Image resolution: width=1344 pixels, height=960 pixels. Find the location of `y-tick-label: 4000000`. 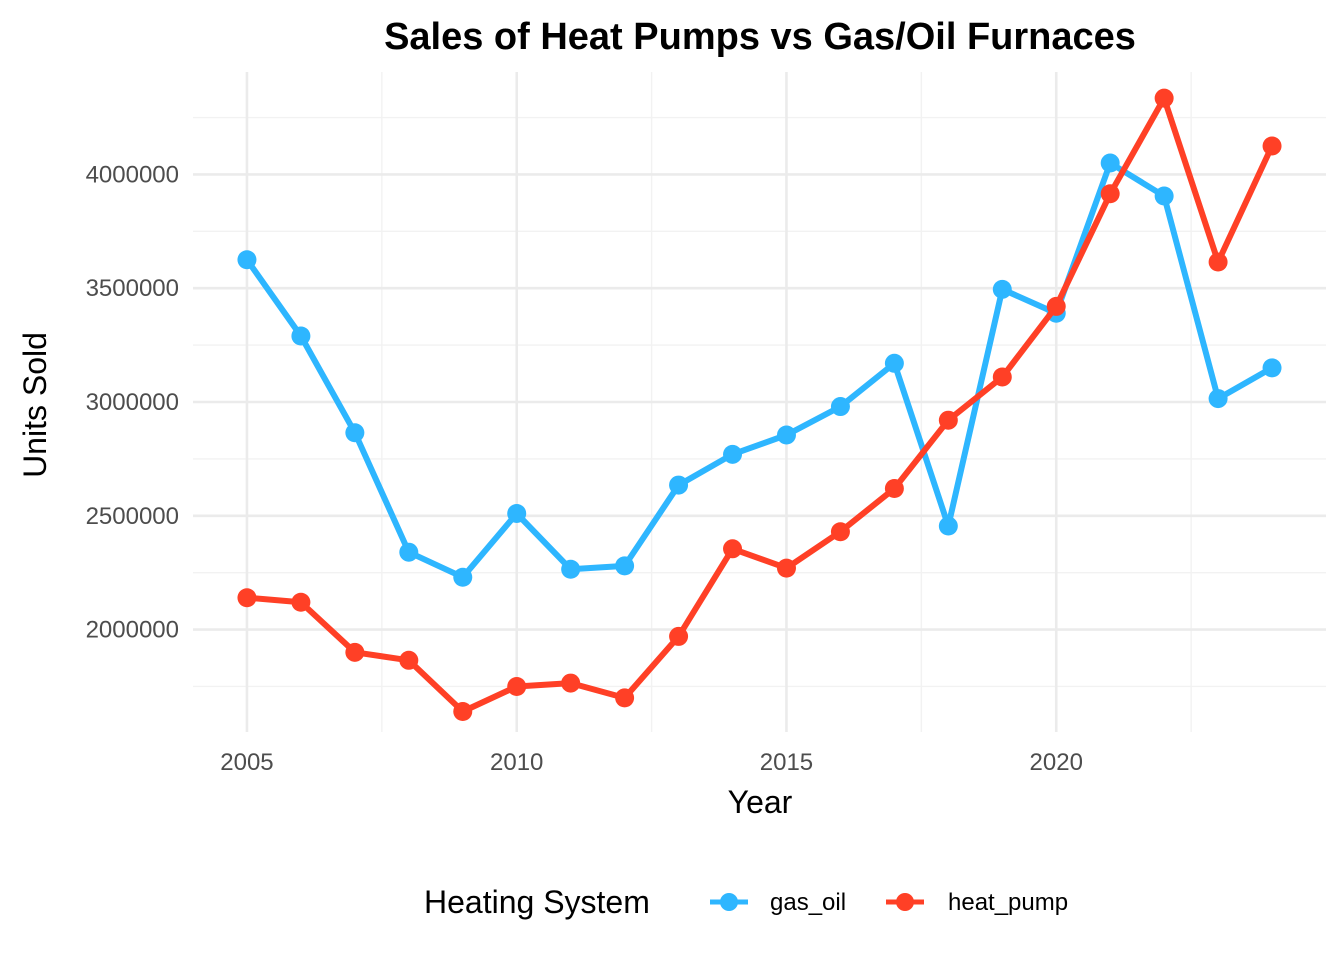

y-tick-label: 4000000 is located at coordinates (132, 174).